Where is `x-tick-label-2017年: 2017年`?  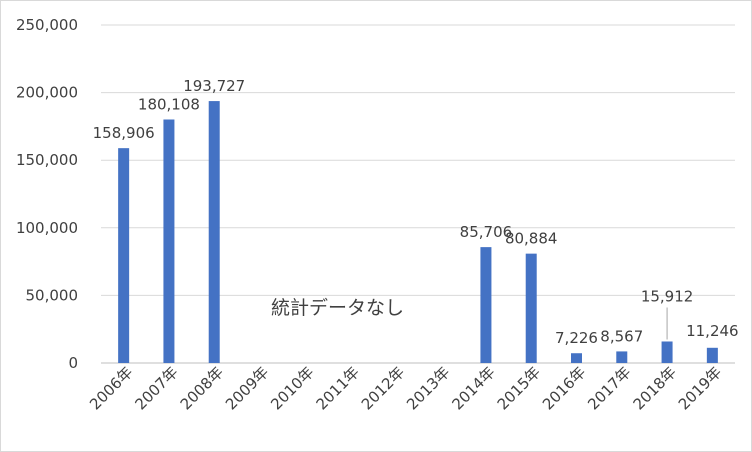 x-tick-label-2017年: 2017年 is located at coordinates (609, 388).